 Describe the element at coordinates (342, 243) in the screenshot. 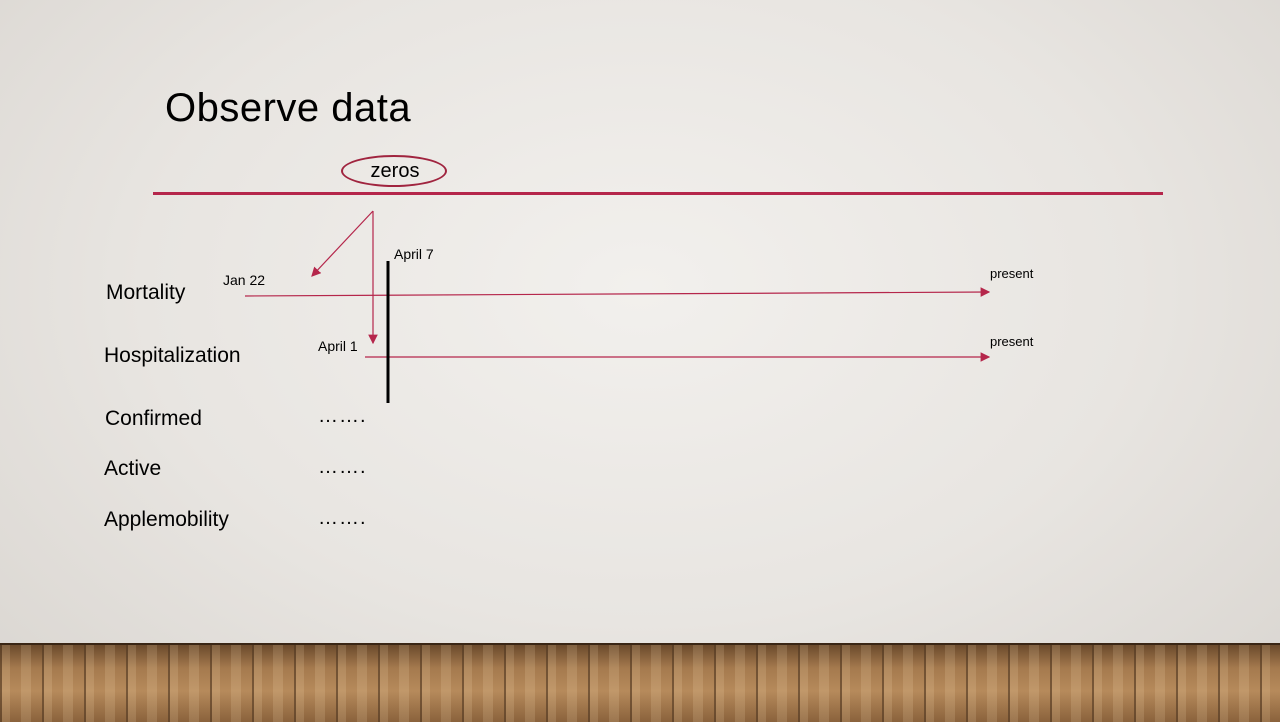

I see `zeros-arrow-to-mortality` at that location.